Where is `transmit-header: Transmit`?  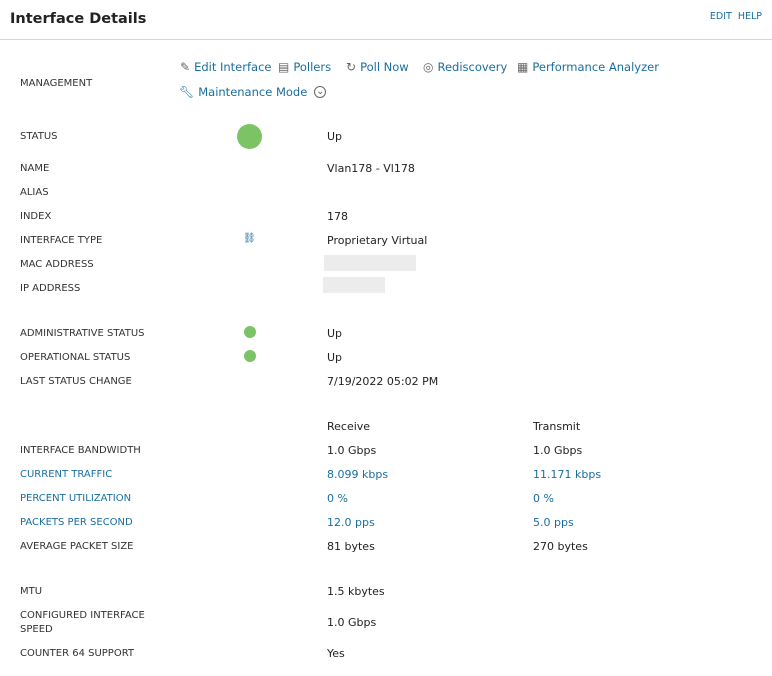 transmit-header: Transmit is located at coordinates (557, 426).